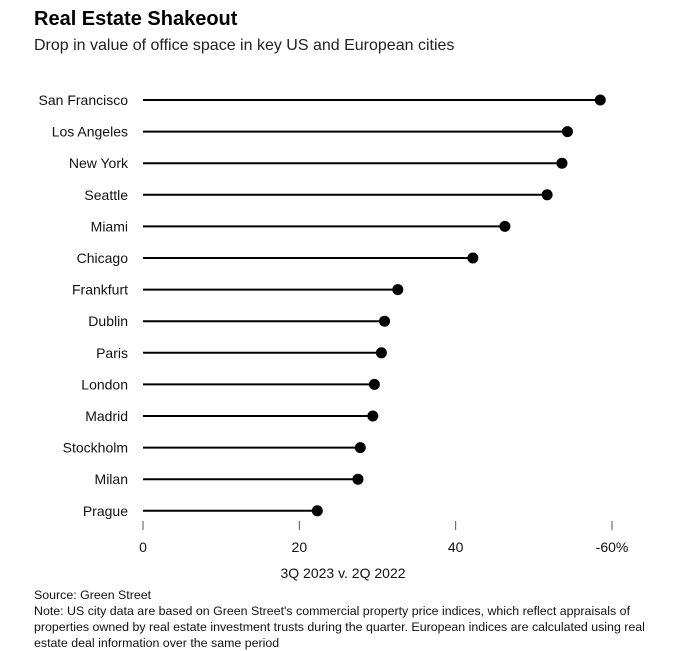 The image size is (687, 651). I want to click on category-label: New York, so click(99, 163).